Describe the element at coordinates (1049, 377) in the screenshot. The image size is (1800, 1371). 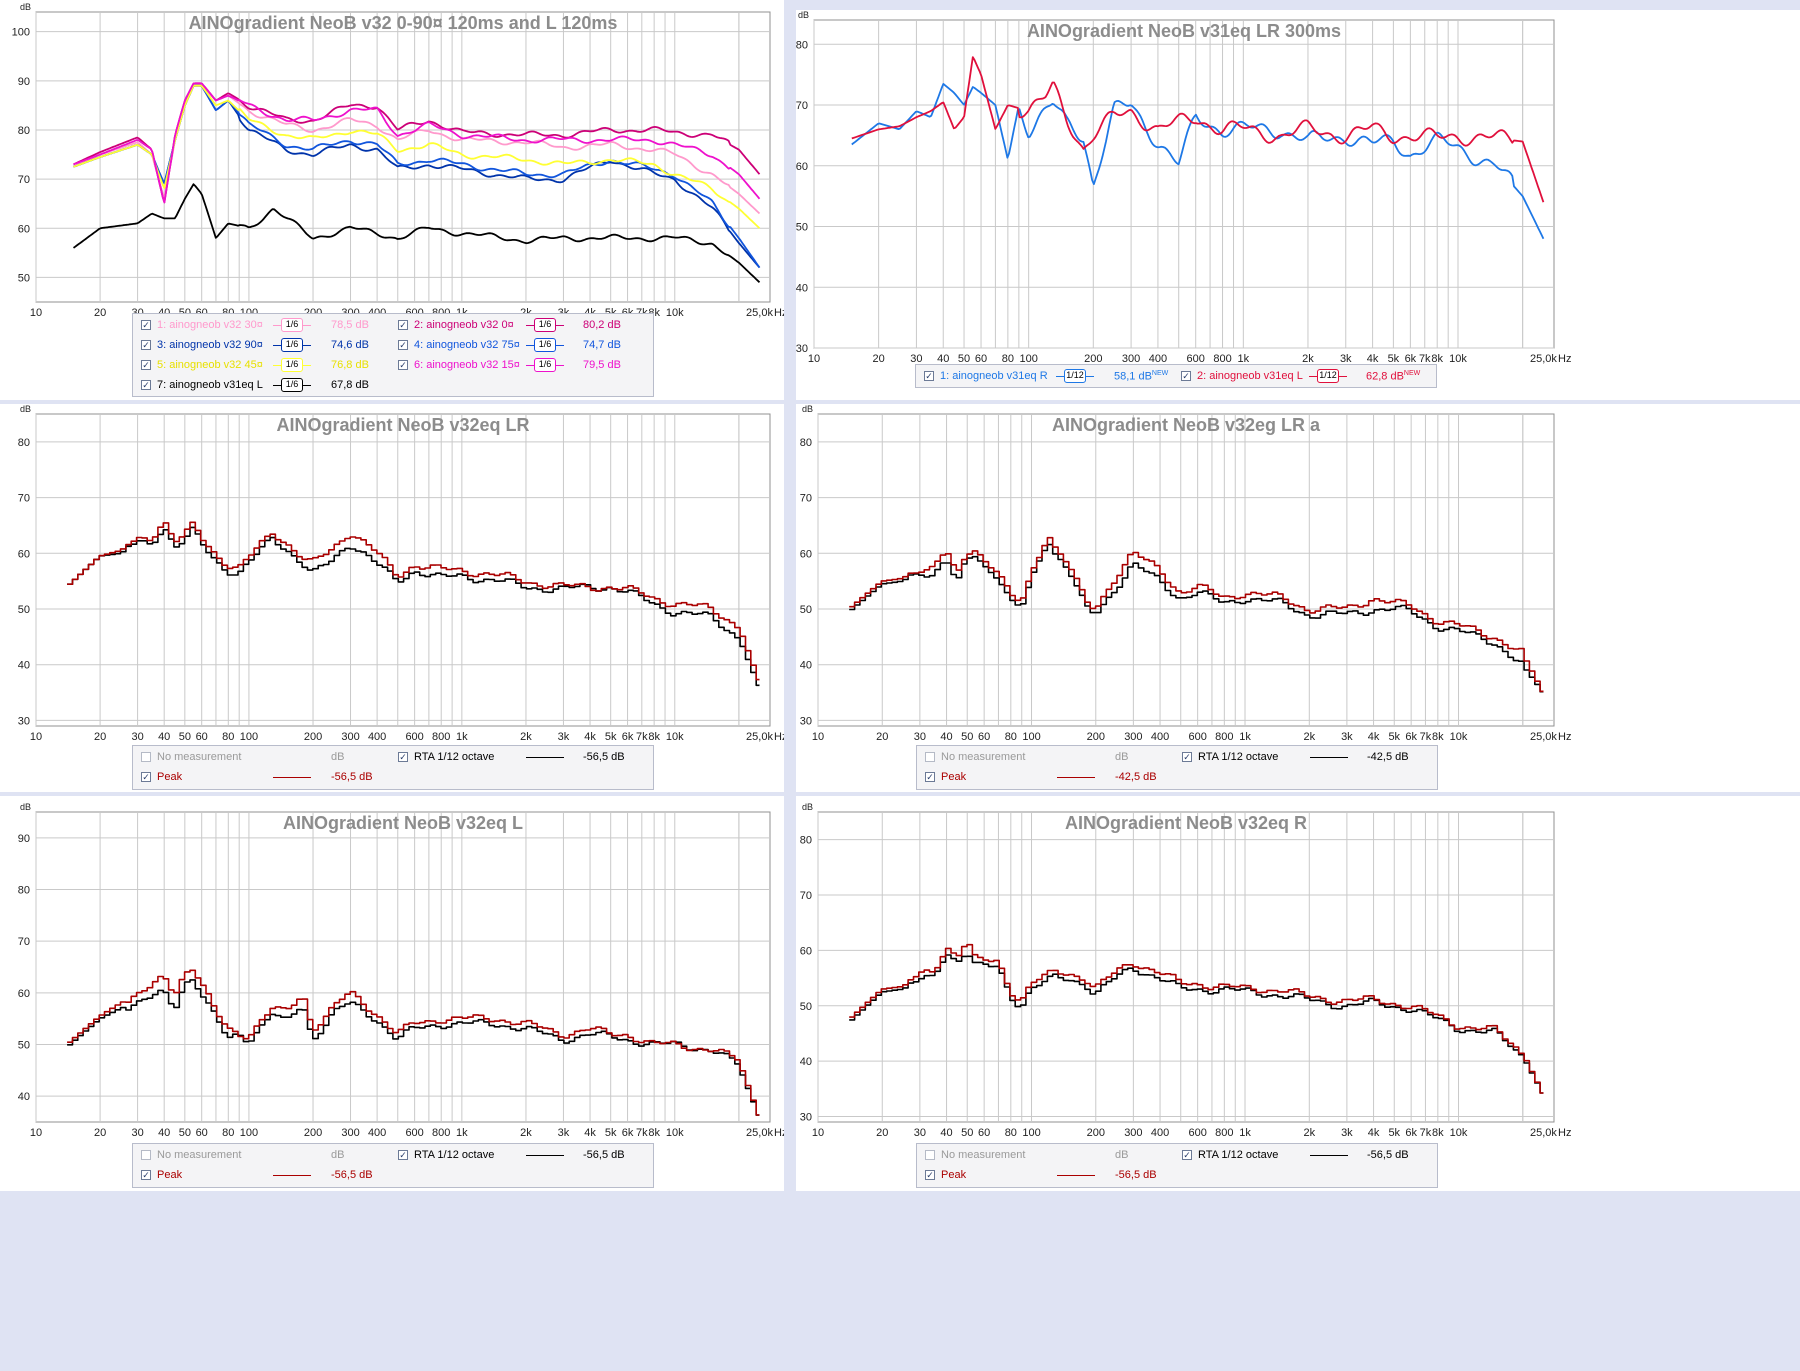
I see `legend-item: ✓ 1: ainogneob v31eq R 1/12 58,1 dBNEW` at that location.